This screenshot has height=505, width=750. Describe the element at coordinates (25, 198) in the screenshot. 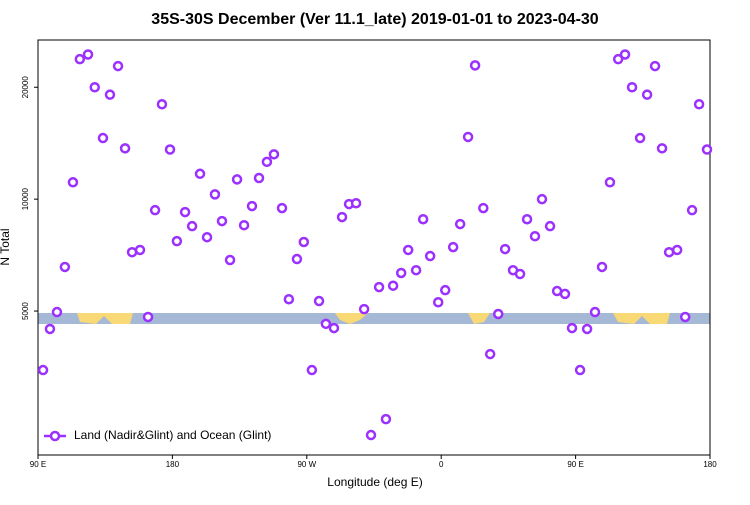

I see `y-tick-label: 10000` at that location.